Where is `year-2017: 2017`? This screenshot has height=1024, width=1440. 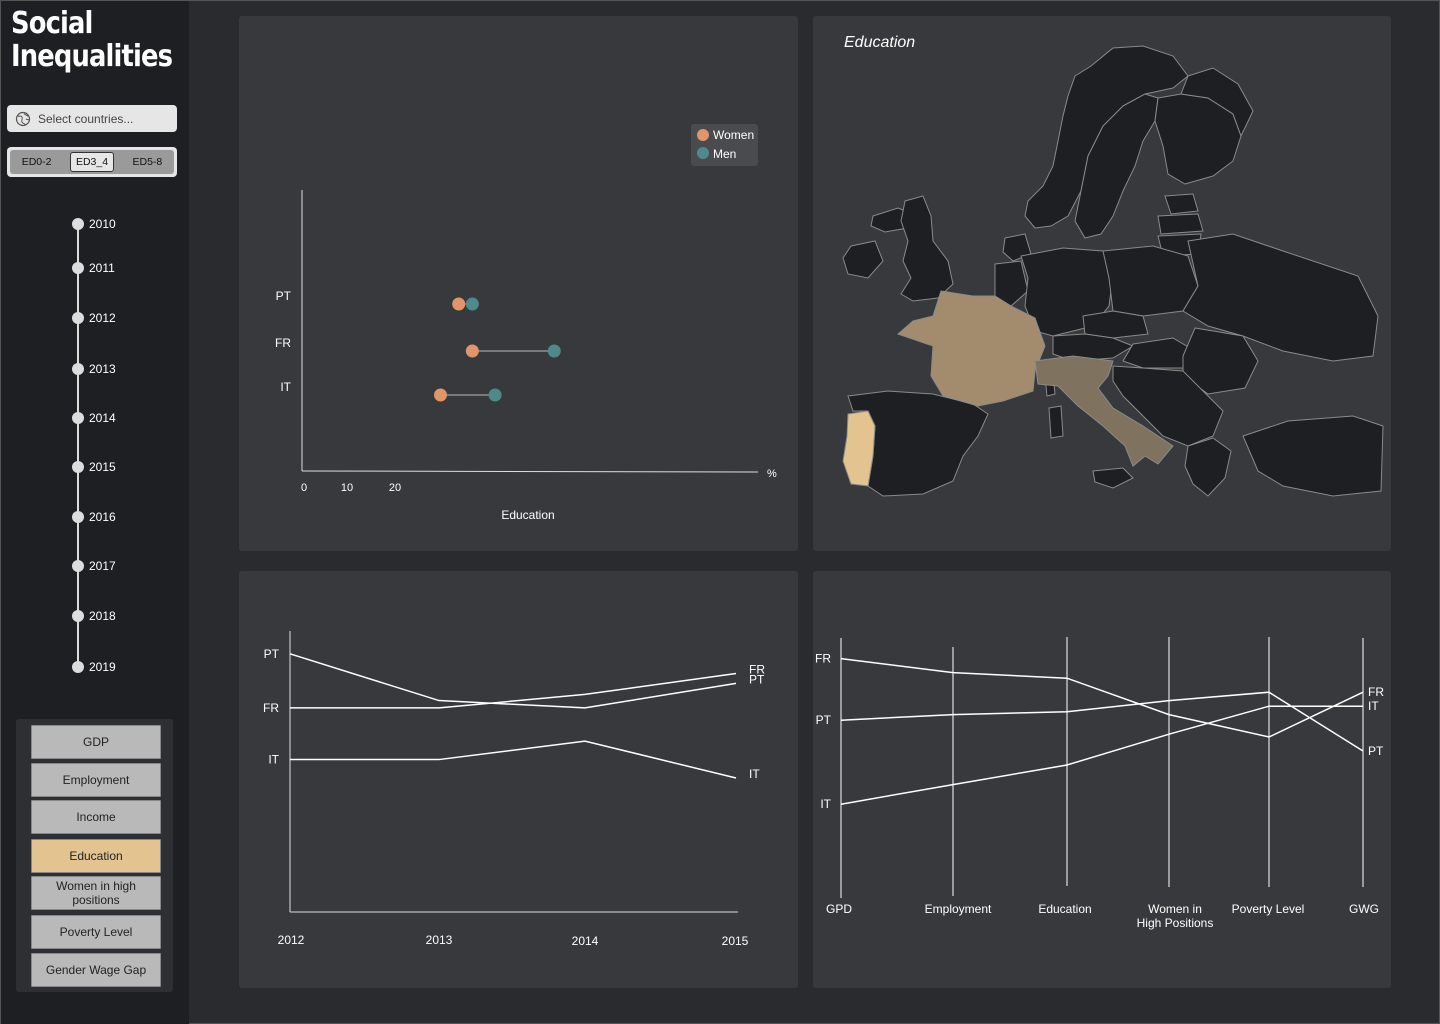
year-2017: 2017 is located at coordinates (94, 566).